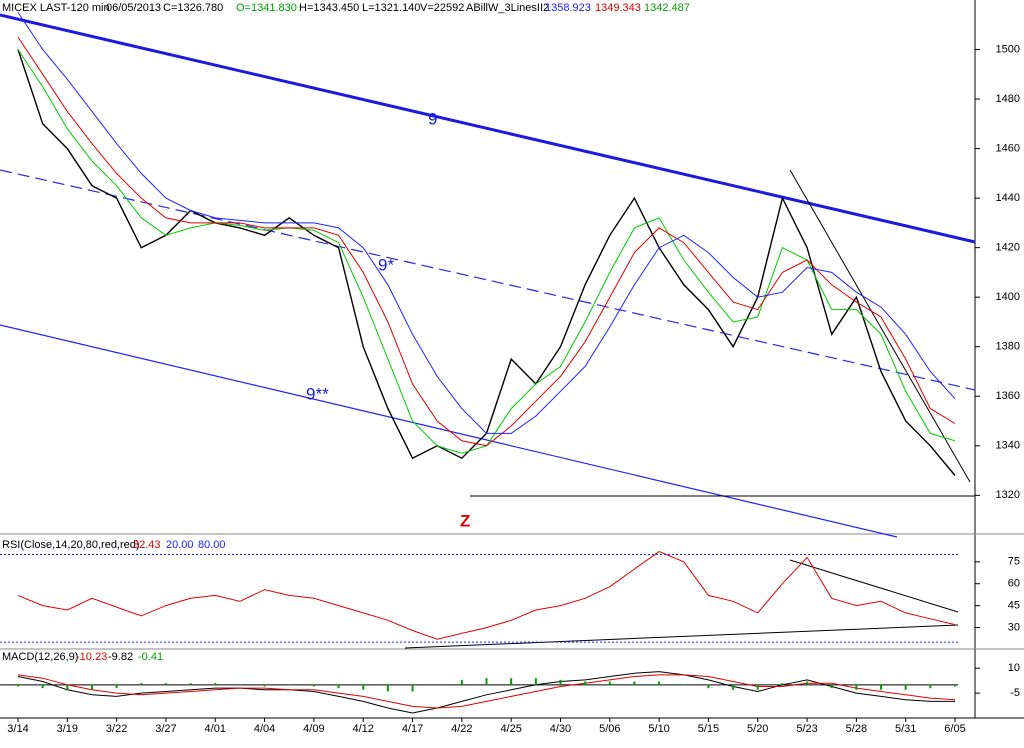 This screenshot has height=748, width=1024. Describe the element at coordinates (17, 729) in the screenshot. I see `x-tick-label: 3/14` at that location.